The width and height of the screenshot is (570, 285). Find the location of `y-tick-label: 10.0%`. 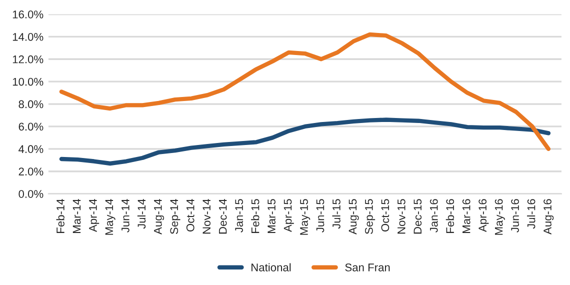

y-tick-label: 10.0% is located at coordinates (28, 82).